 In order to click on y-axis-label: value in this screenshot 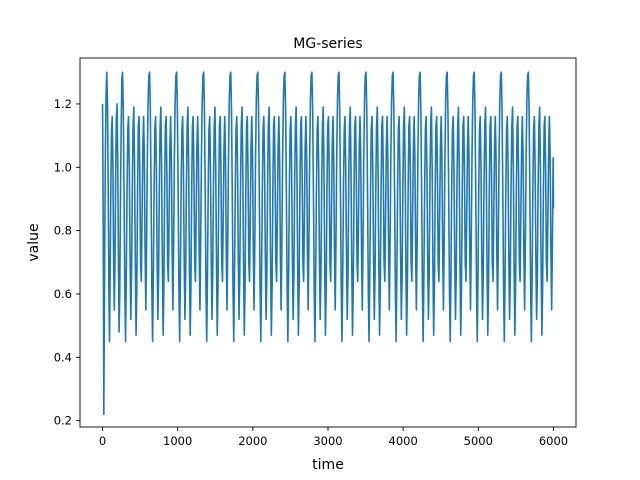, I will do `click(34, 242)`.